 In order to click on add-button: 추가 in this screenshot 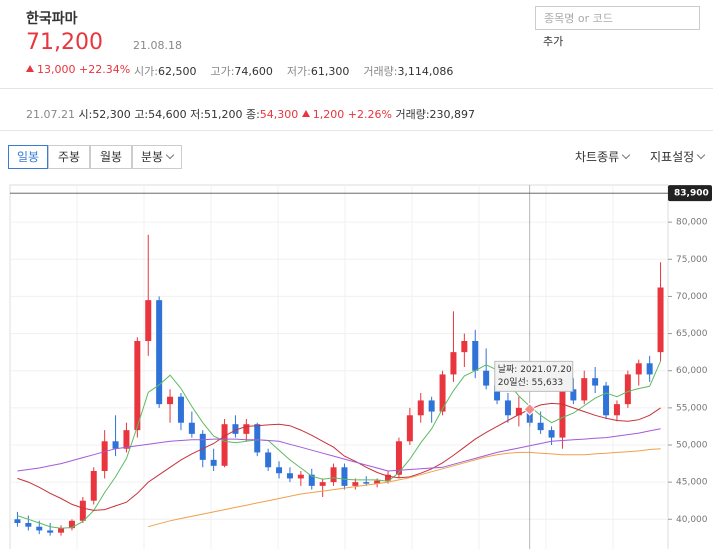, I will do `click(553, 41)`.